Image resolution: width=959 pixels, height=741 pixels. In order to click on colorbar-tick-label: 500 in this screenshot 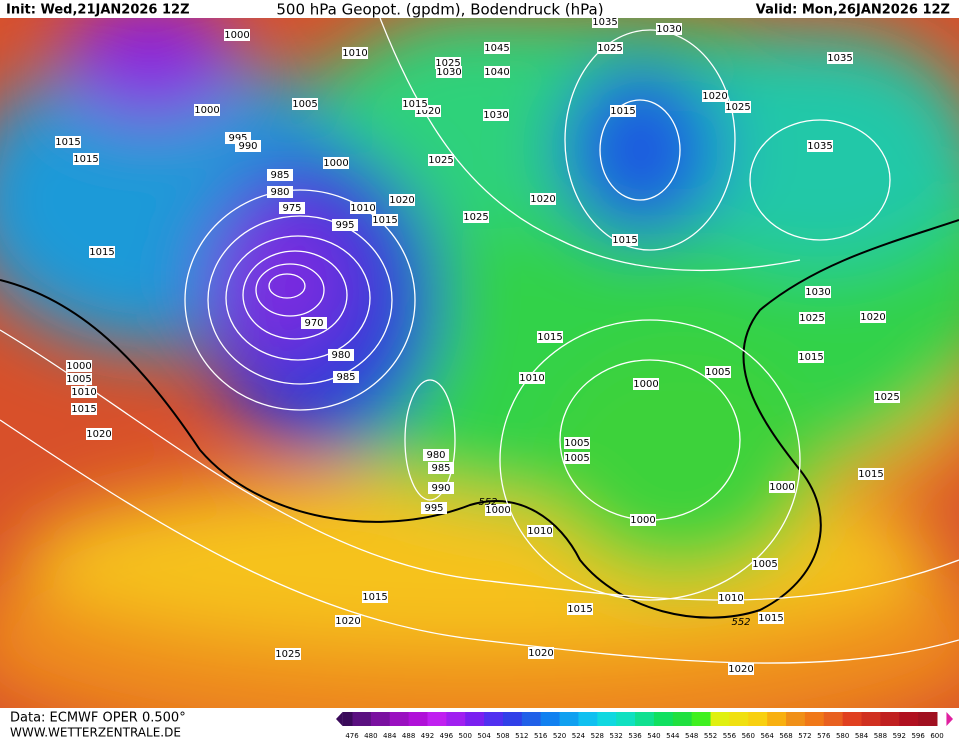, I will do `click(465, 736)`.